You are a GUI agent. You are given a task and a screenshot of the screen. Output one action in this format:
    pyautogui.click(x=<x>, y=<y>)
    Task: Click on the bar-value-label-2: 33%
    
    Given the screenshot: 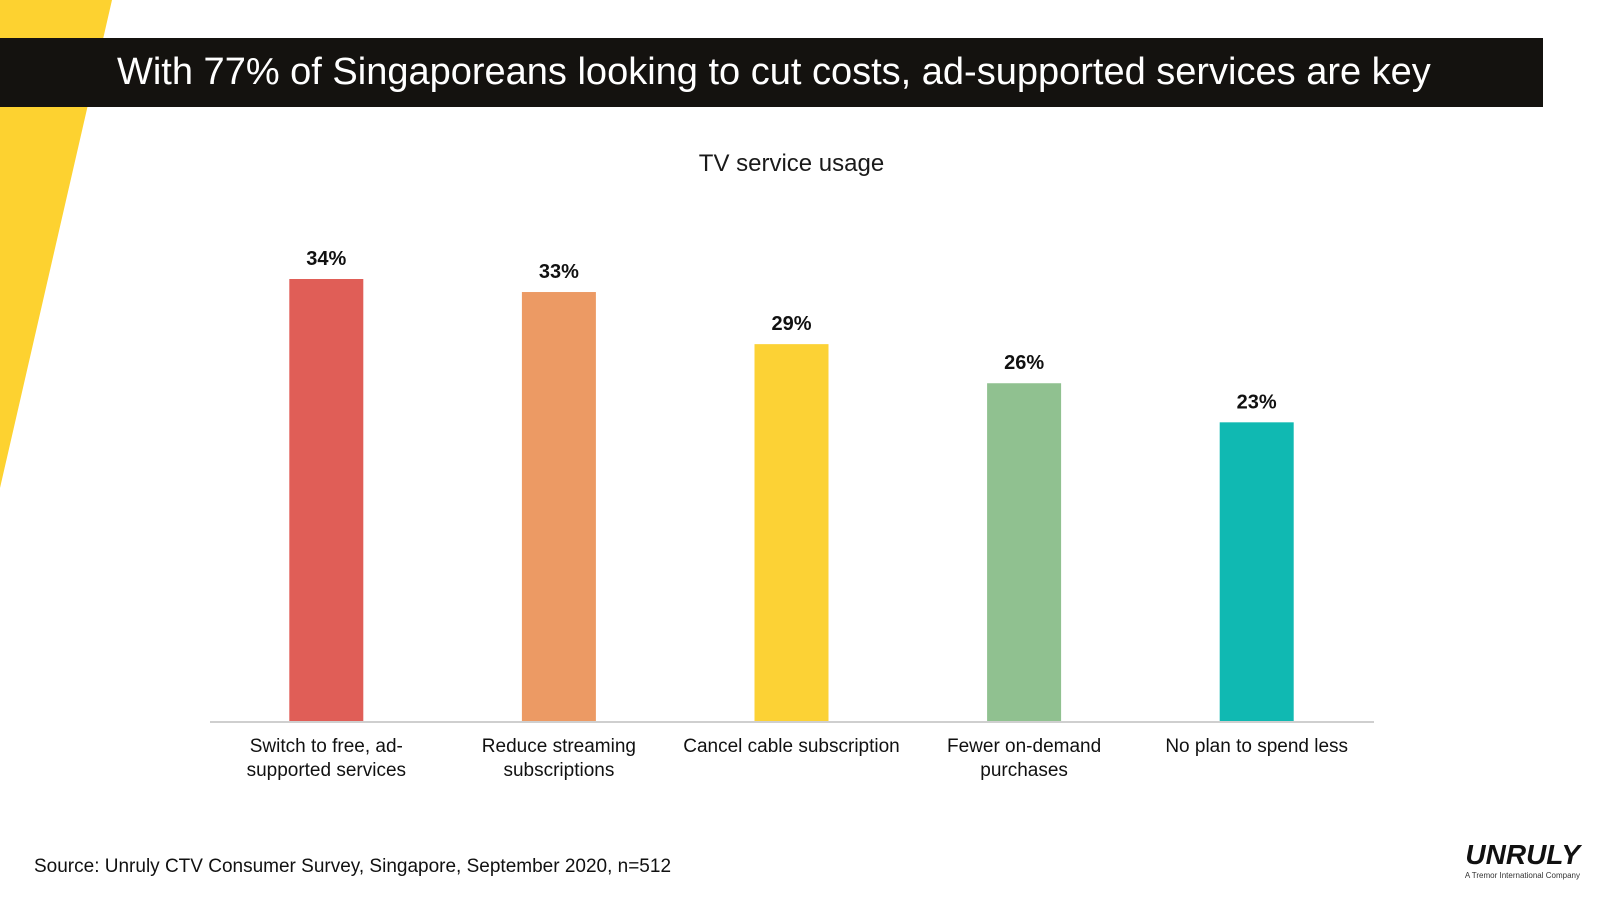 What is the action you would take?
    pyautogui.click(x=559, y=272)
    